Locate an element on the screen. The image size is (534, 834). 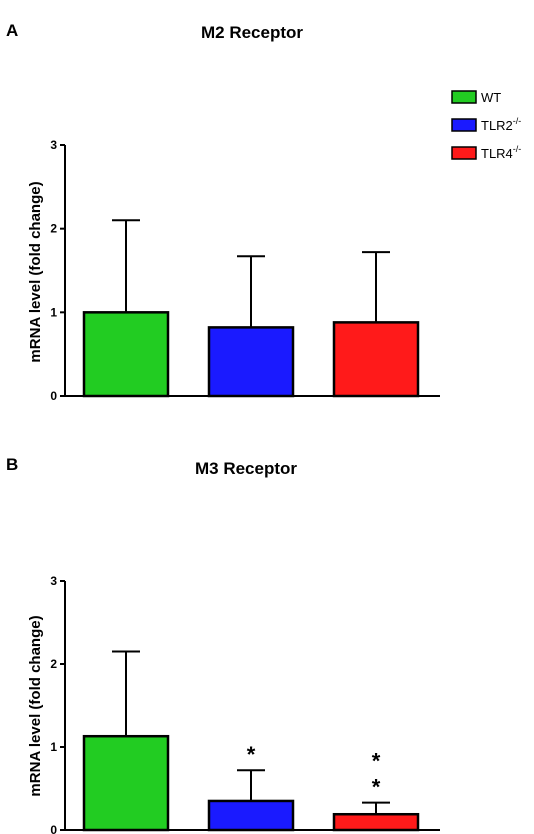
panel-title-a: M2 Receptor is located at coordinates (252, 32).